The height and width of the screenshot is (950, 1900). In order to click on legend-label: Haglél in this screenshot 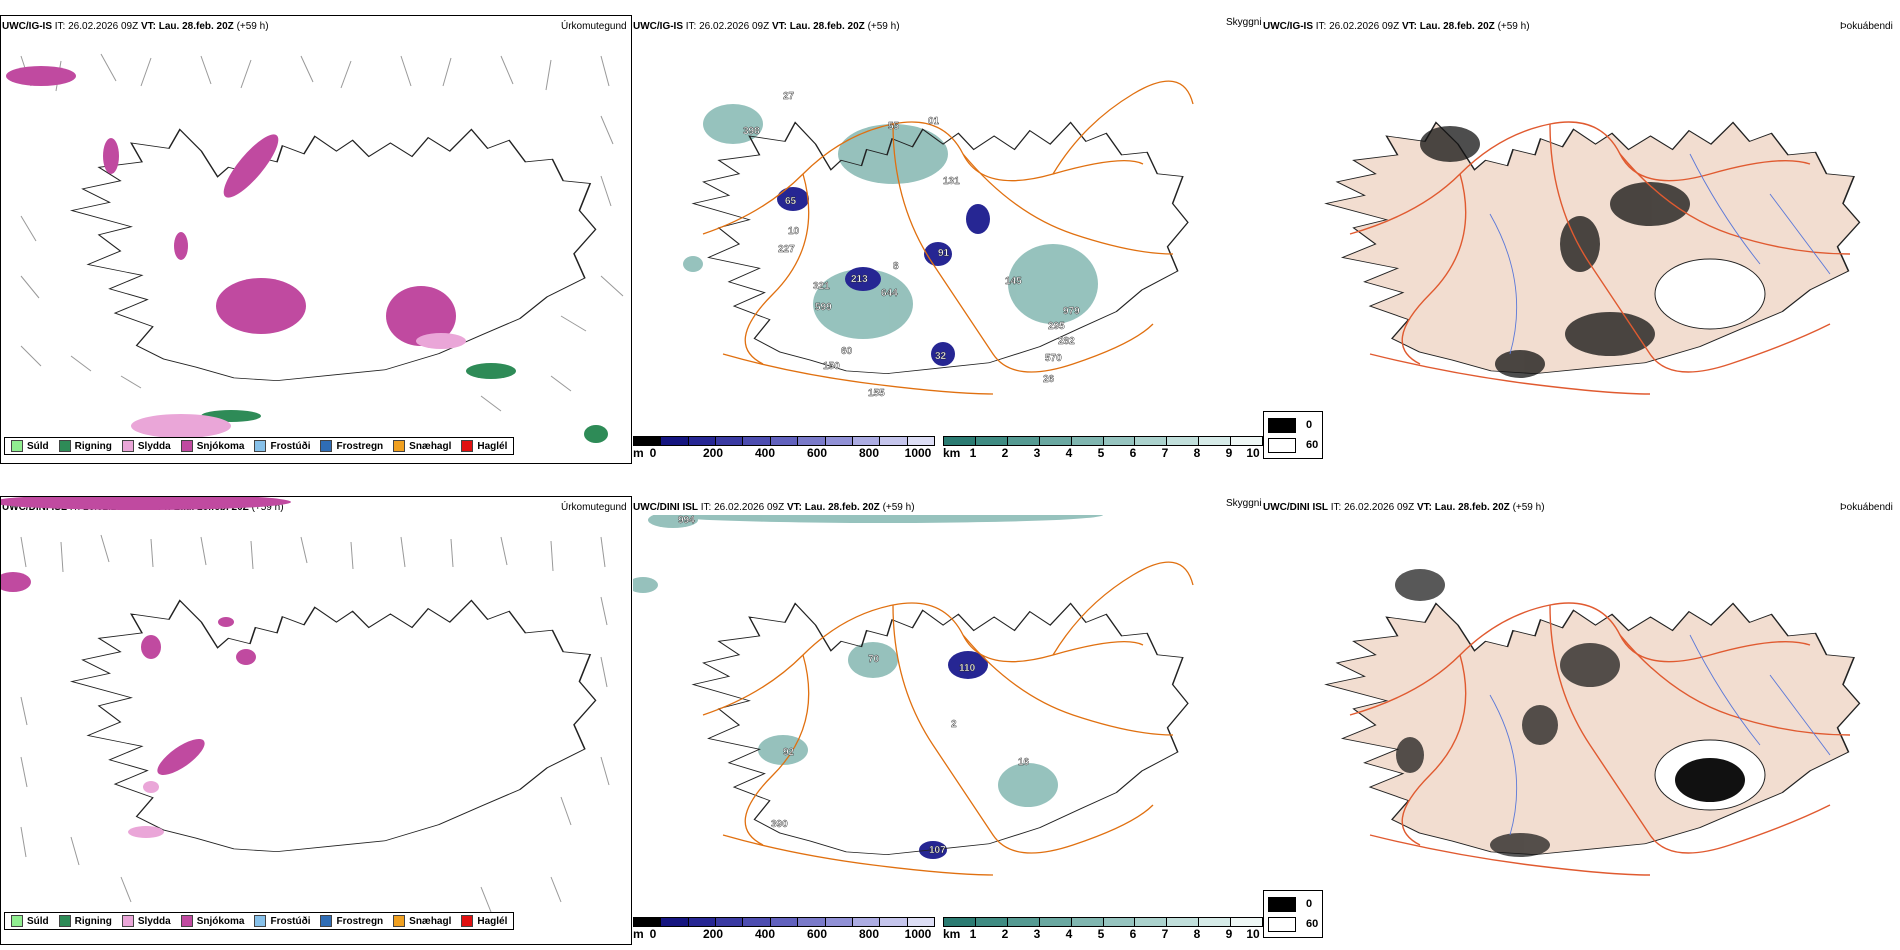, I will do `click(492, 921)`.